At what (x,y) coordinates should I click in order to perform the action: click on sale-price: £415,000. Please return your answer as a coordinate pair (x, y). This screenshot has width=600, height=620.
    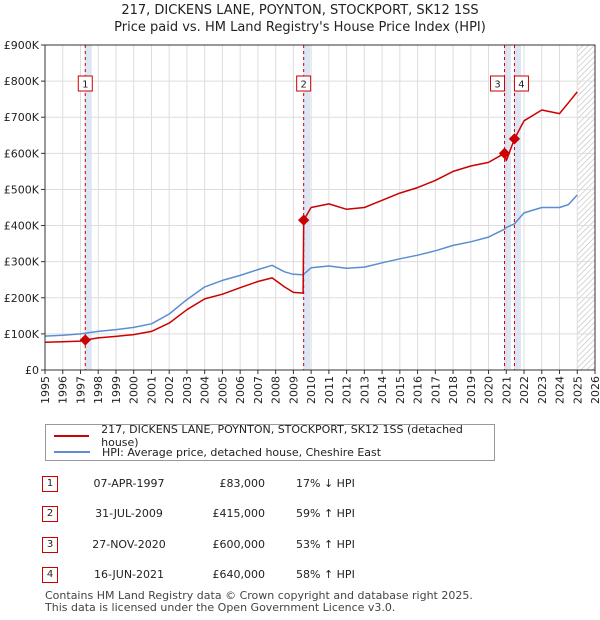
    Looking at the image, I should click on (239, 513).